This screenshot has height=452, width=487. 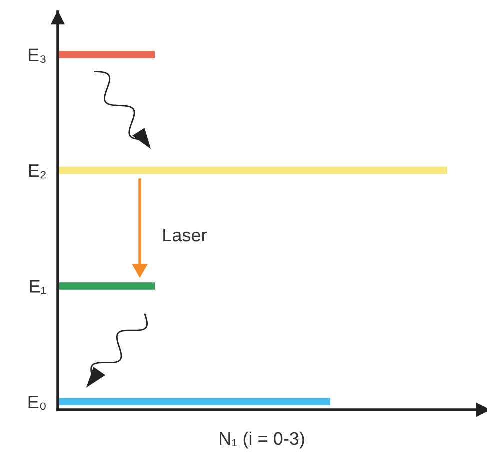 What do you see at coordinates (185, 235) in the screenshot?
I see `annotation: Laser` at bounding box center [185, 235].